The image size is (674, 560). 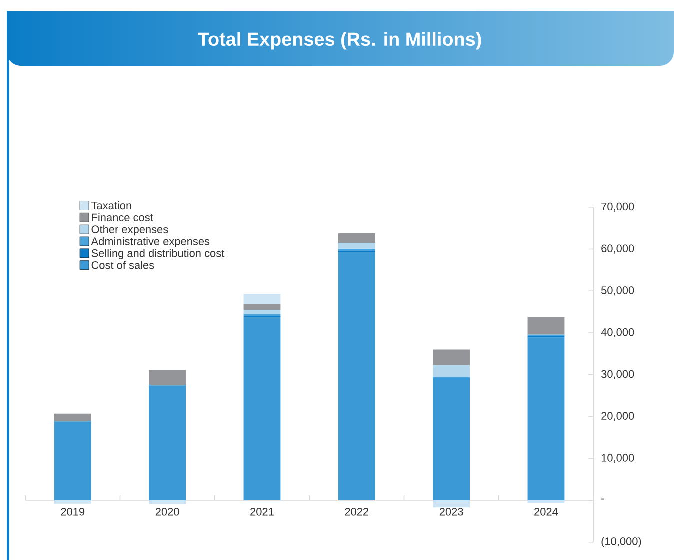 What do you see at coordinates (158, 254) in the screenshot?
I see `legend-label: Selling and distribution cost` at bounding box center [158, 254].